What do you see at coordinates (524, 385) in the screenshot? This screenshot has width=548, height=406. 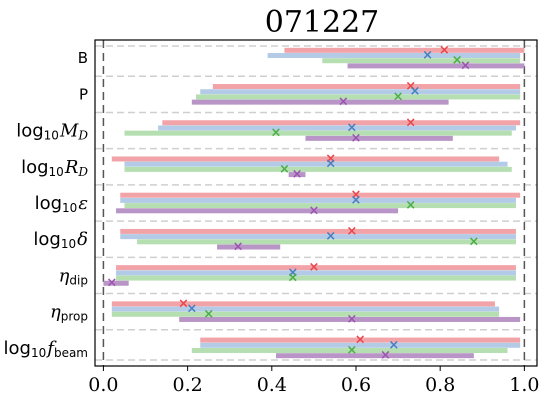 I see `x-tick-label: 1.0` at bounding box center [524, 385].